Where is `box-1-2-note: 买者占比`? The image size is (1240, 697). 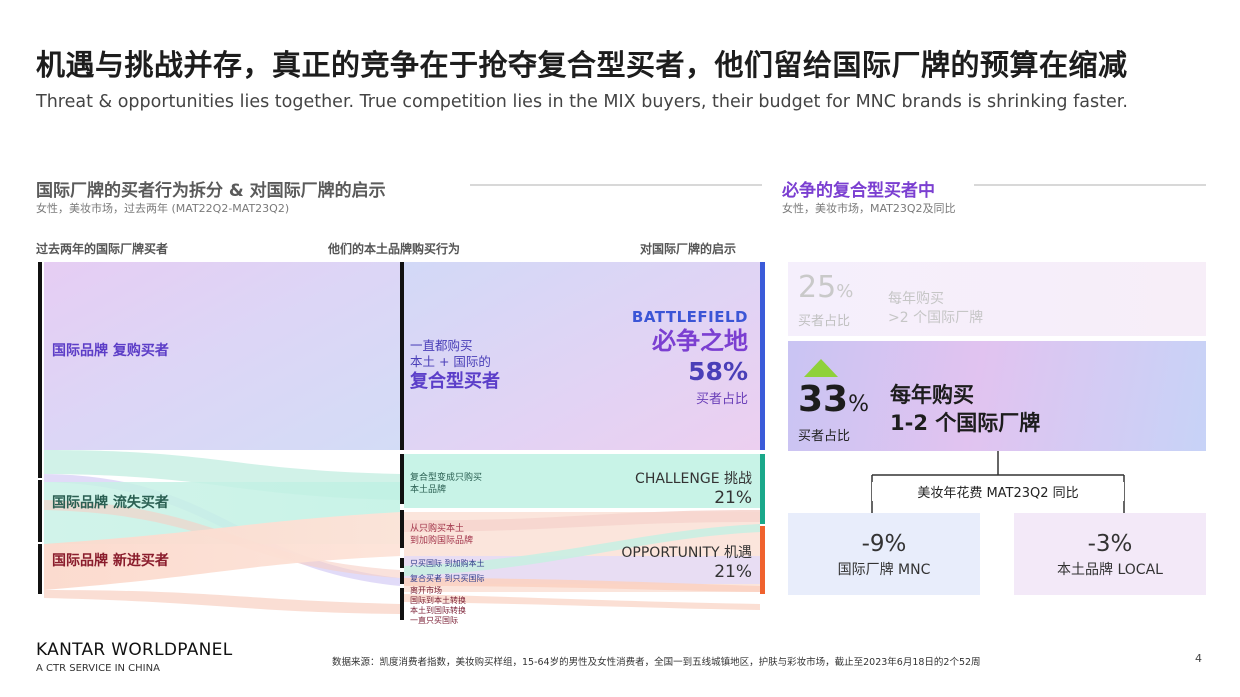 box-1-2-note: 买者占比 is located at coordinates (824, 436).